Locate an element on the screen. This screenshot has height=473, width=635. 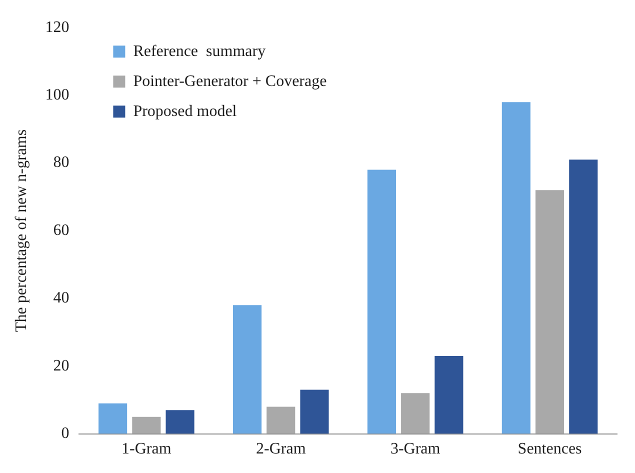
y-tick-label: 80 is located at coordinates (61, 163).